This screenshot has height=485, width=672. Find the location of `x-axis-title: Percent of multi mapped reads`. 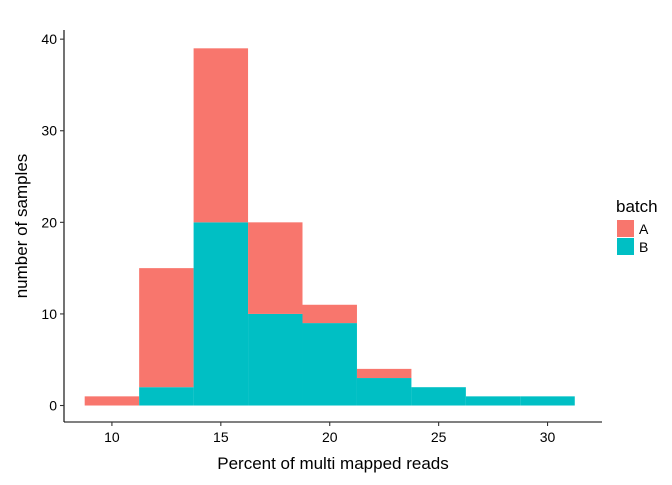

x-axis-title: Percent of multi mapped reads is located at coordinates (333, 463).